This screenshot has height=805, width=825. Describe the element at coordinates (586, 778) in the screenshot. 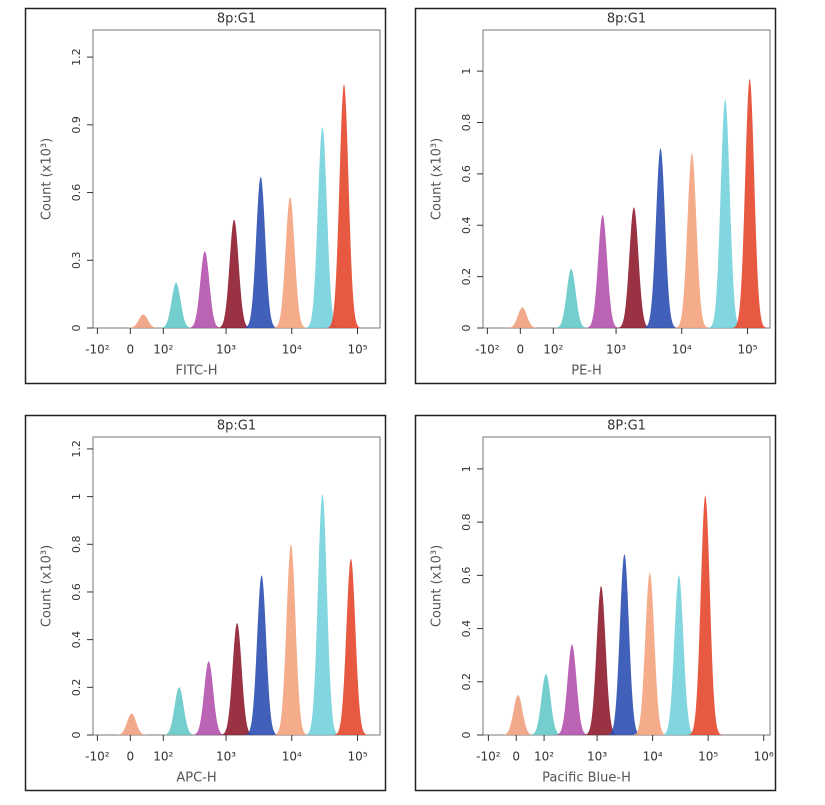

I see `x-axis-label: Pacific Blue-H` at that location.